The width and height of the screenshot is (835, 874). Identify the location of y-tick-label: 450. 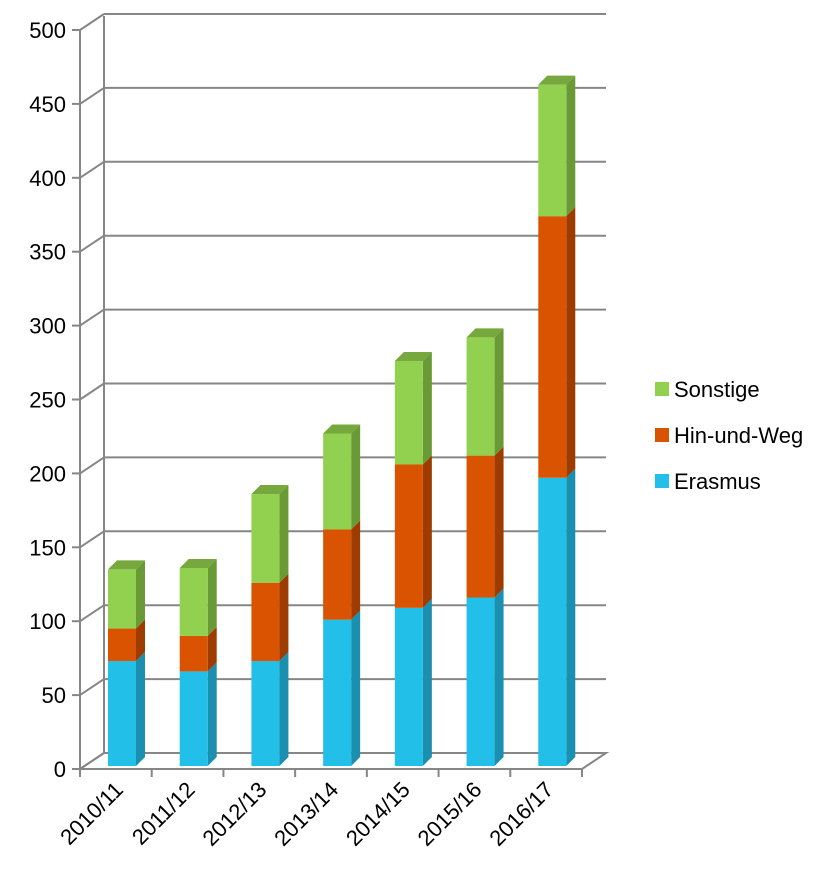
(47, 104).